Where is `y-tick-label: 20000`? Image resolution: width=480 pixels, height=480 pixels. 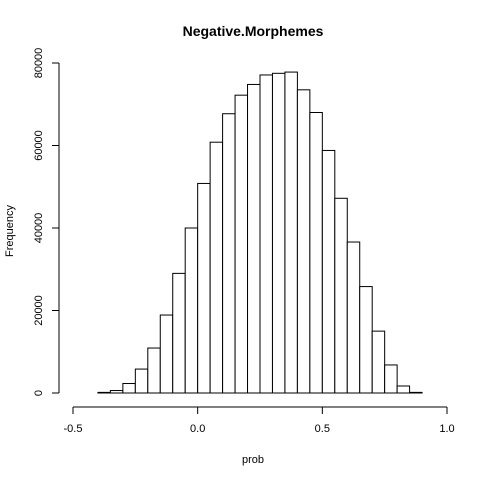 y-tick-label: 20000 is located at coordinates (39, 310).